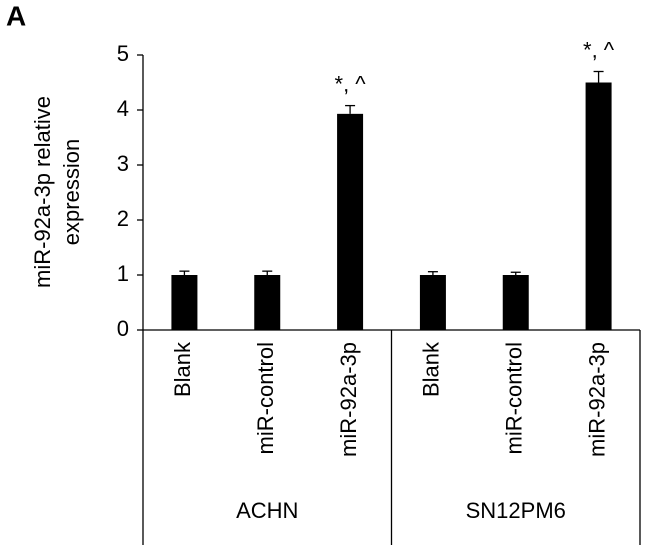  Describe the element at coordinates (123, 163) in the screenshot. I see `y-tick-label: 3` at that location.